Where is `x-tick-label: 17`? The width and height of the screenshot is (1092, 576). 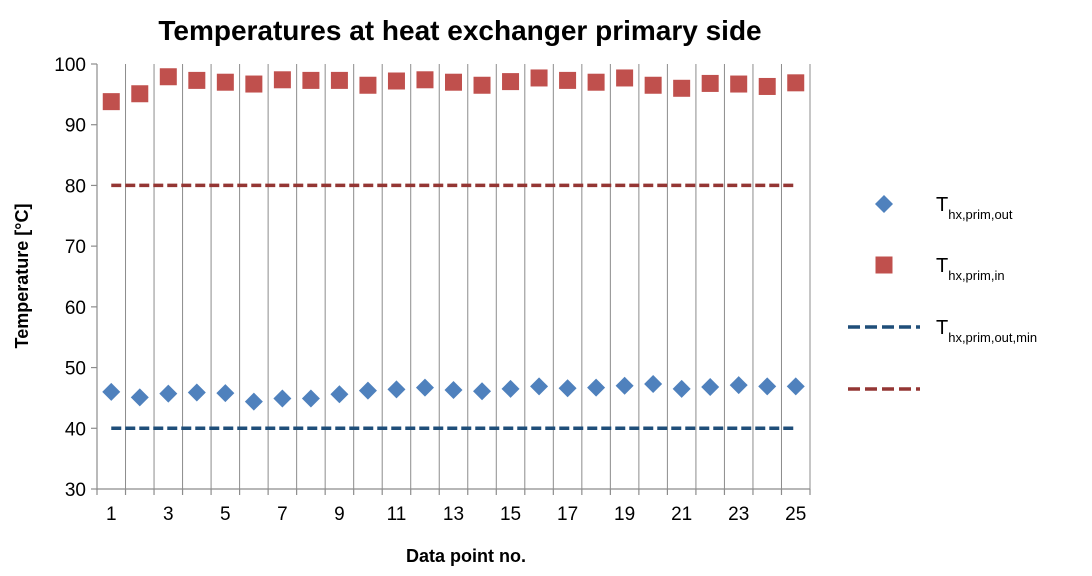
x-tick-label: 17 is located at coordinates (567, 514).